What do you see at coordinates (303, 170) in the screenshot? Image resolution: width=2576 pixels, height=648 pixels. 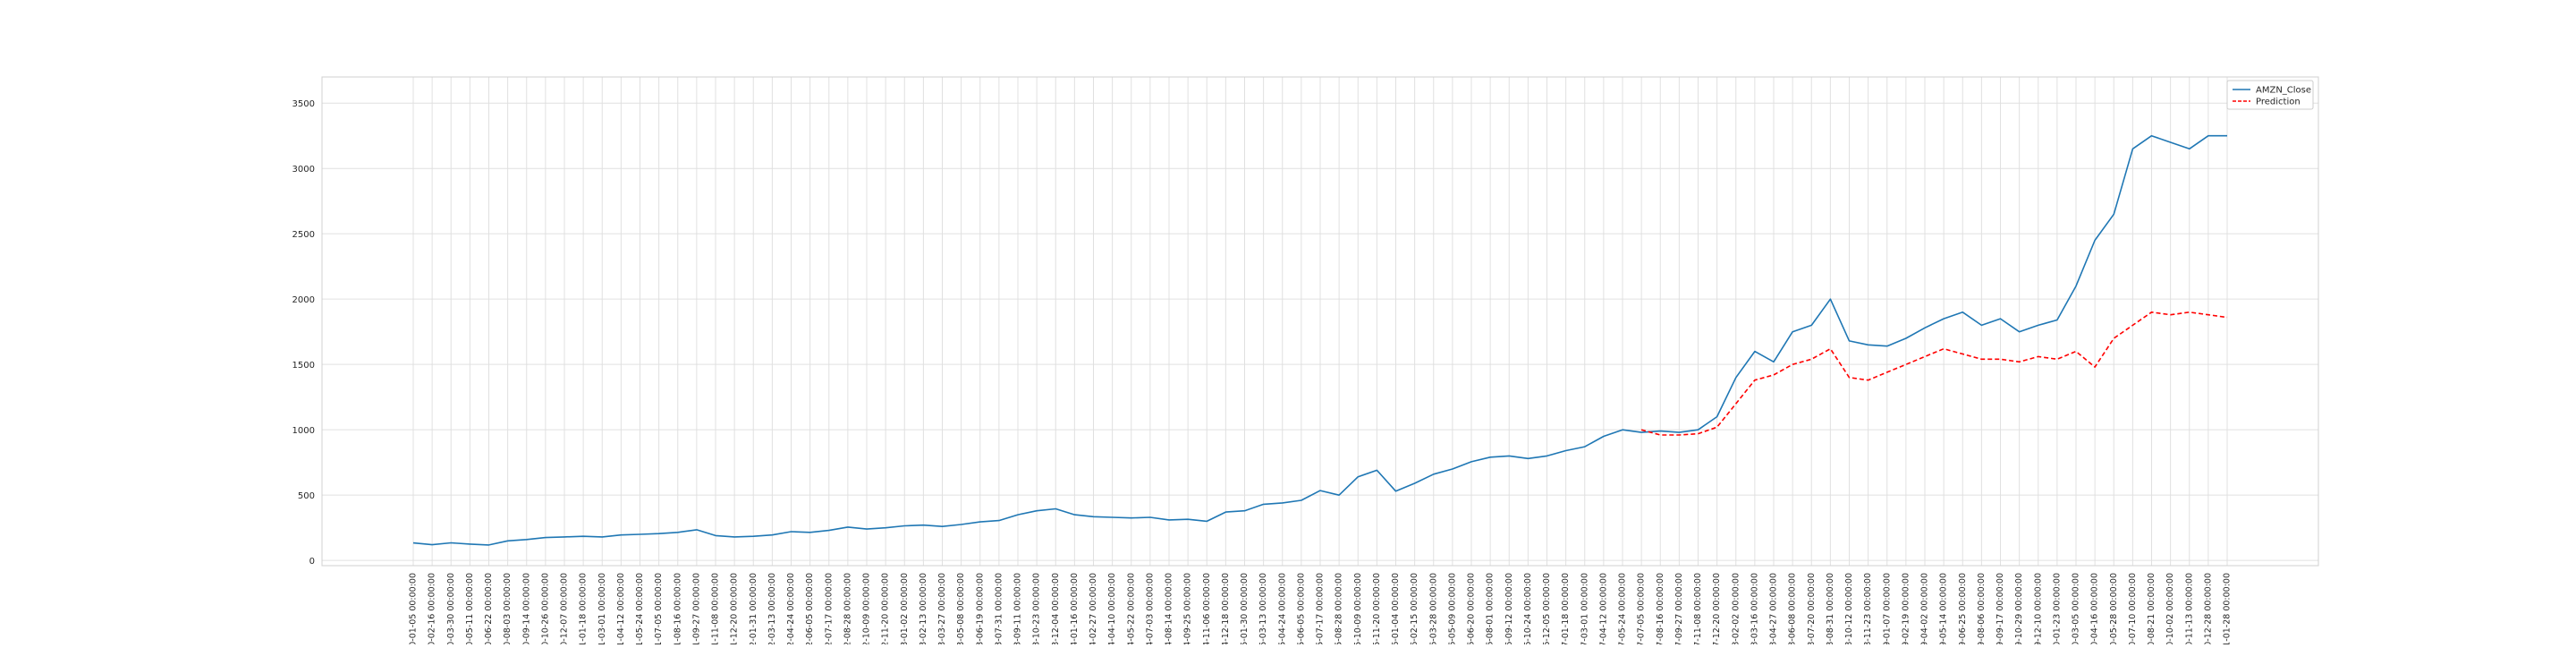 I see `y-tick-label: 3000` at bounding box center [303, 170].